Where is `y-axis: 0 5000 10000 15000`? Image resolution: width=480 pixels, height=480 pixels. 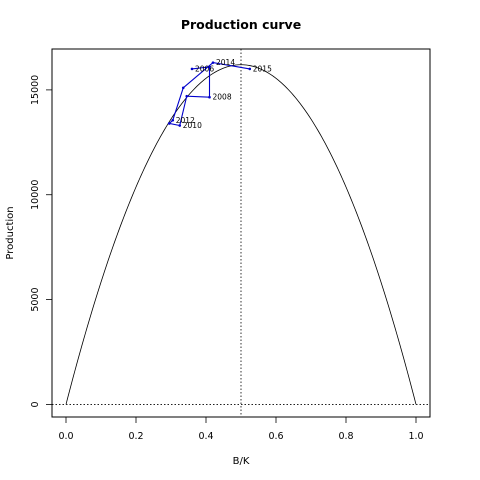
y-axis: 0 5000 10000 15000 is located at coordinates (41, 241).